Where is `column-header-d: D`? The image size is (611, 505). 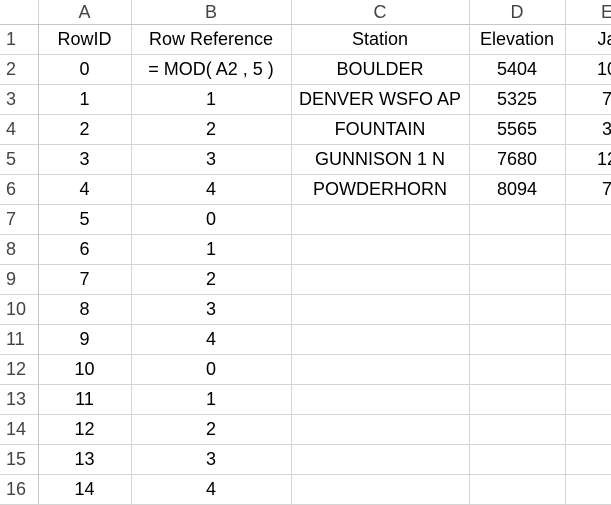 column-header-d: D is located at coordinates (517, 12).